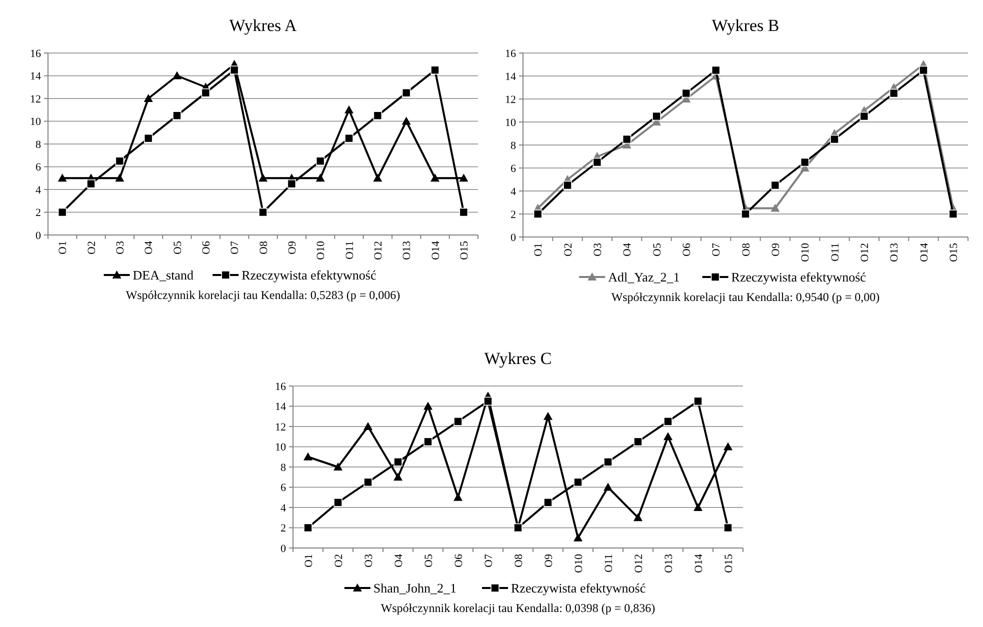 This screenshot has height=627, width=983. What do you see at coordinates (414, 588) in the screenshot?
I see `legend-label: Shan_John_2_1` at bounding box center [414, 588].